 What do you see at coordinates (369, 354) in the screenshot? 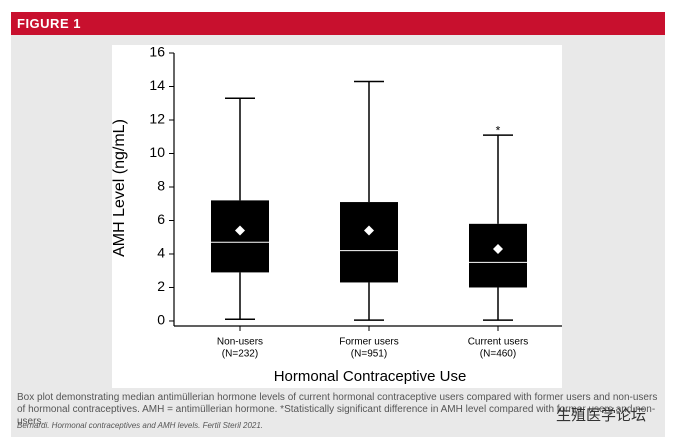
I see `x-tick-count: (N=951)` at bounding box center [369, 354].